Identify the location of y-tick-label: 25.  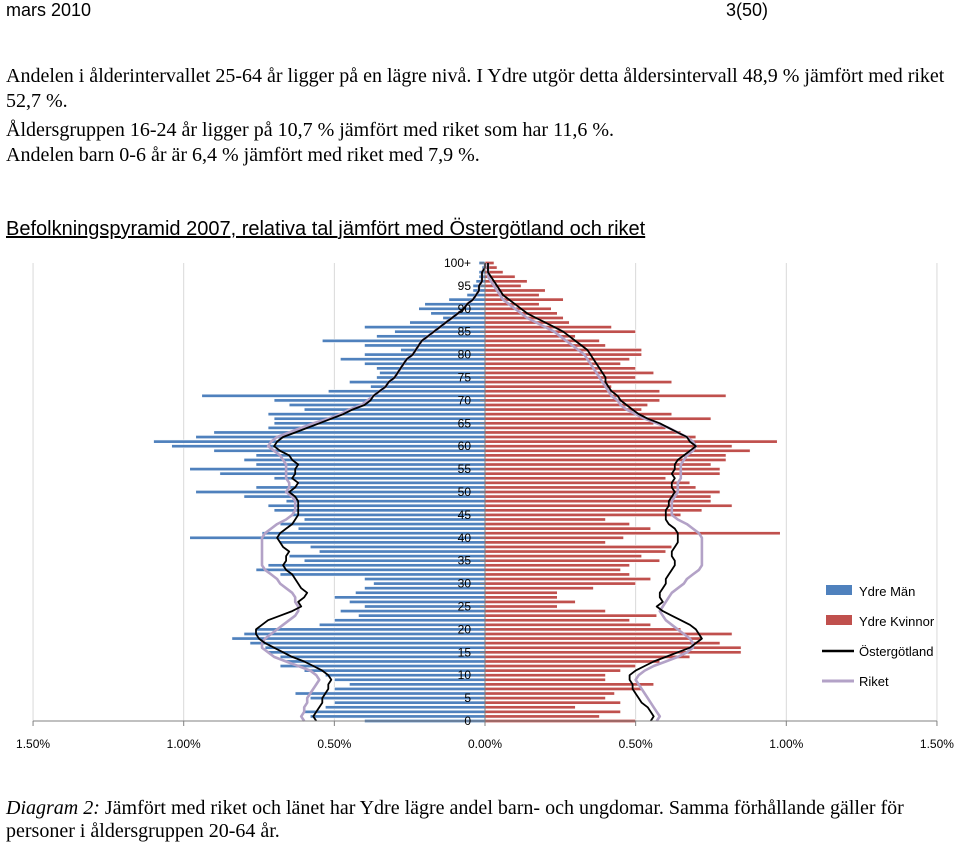
(465, 607).